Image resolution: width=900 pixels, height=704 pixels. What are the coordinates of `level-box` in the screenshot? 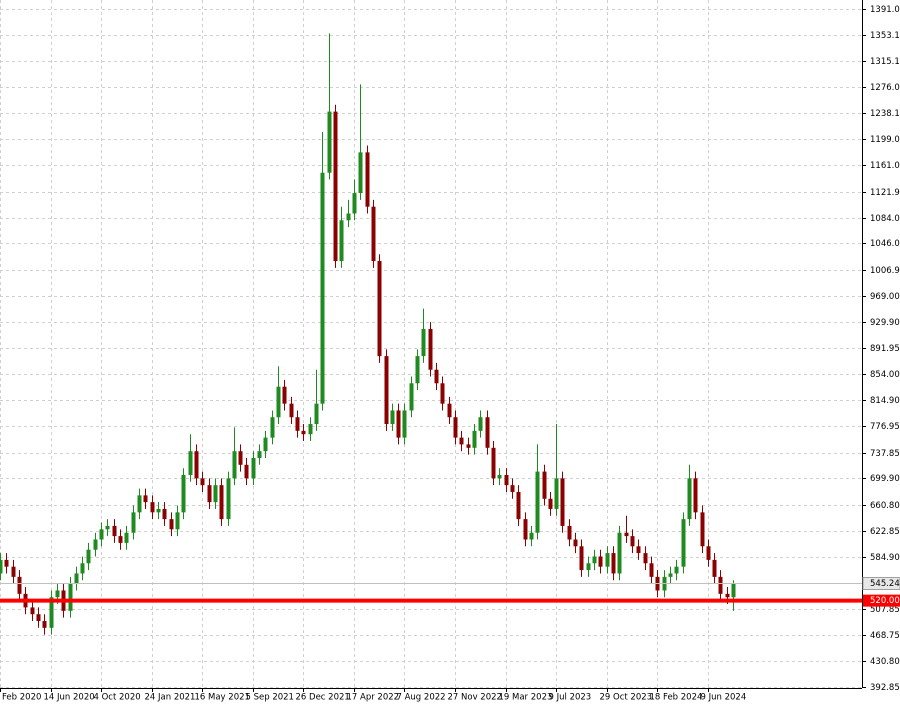 It's located at (881, 600).